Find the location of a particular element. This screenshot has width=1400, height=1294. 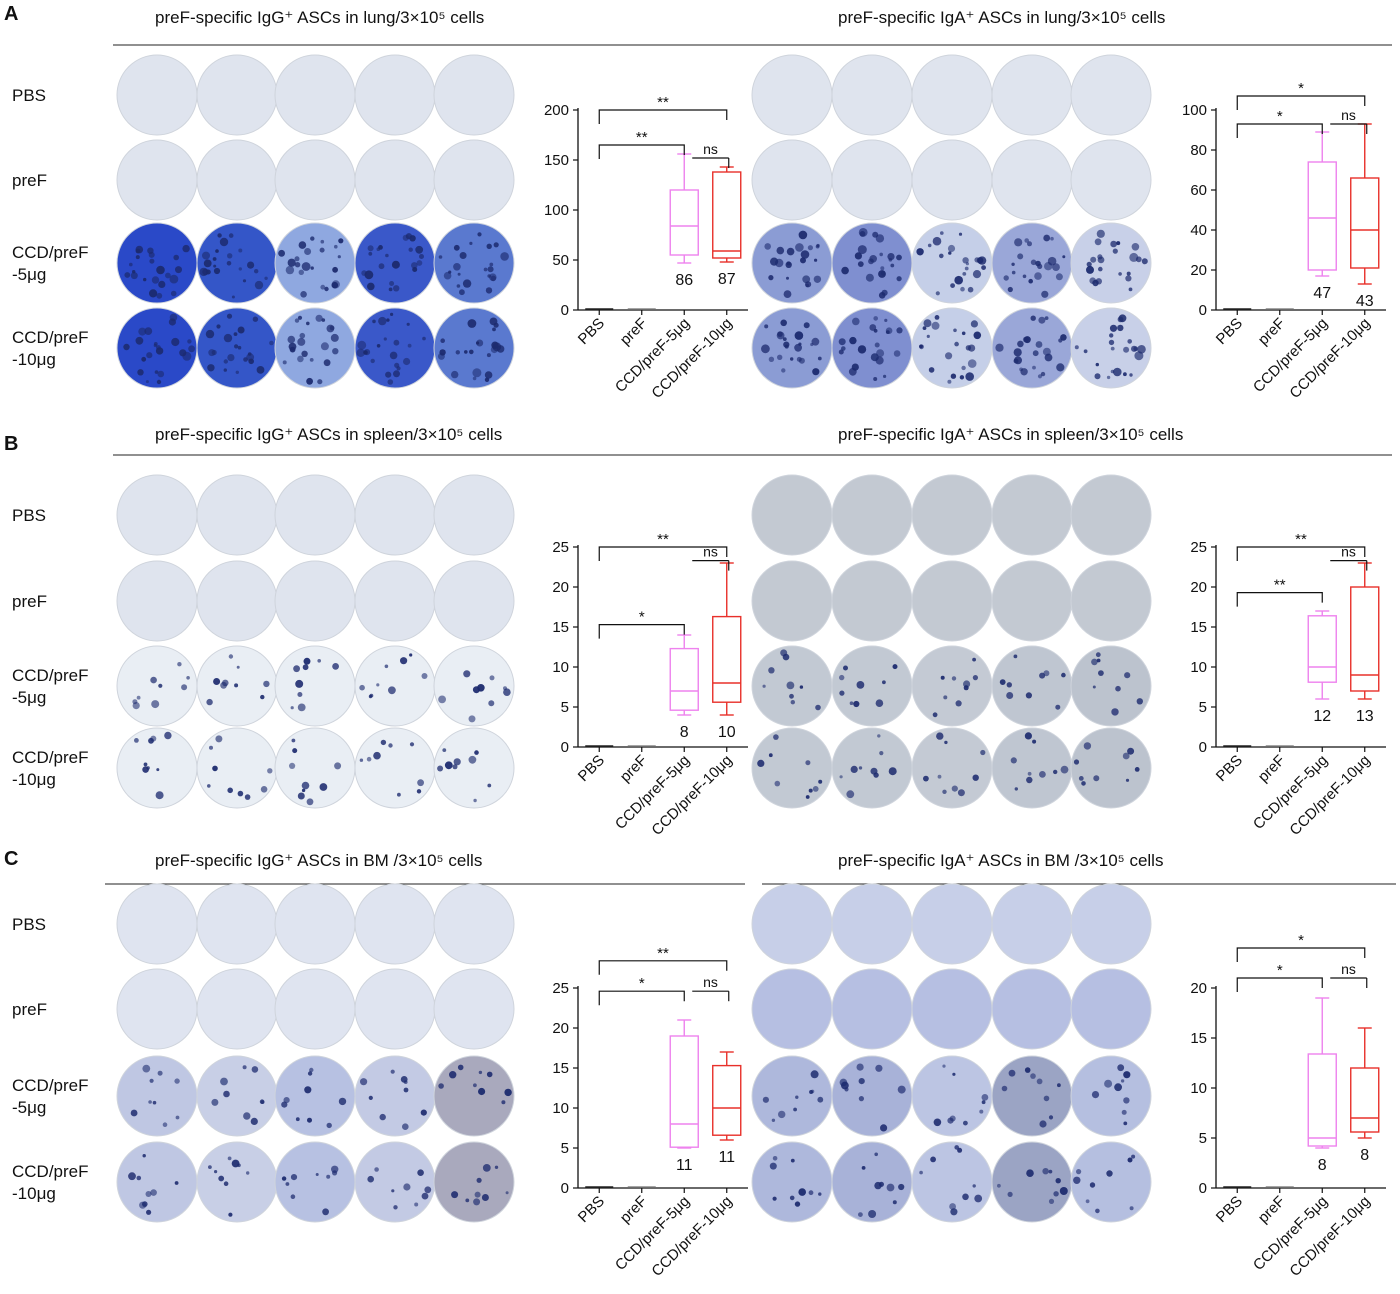

row-label: preF is located at coordinates (29, 601).